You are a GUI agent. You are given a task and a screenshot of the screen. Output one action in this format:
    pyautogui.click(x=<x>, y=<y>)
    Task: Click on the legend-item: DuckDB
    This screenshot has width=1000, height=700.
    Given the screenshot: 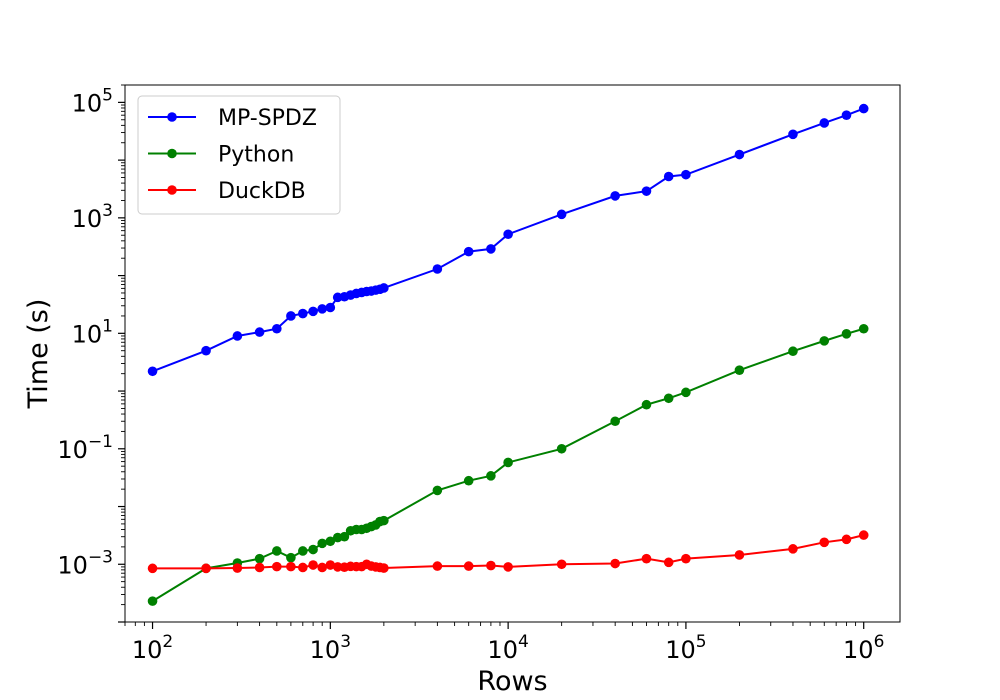 What is the action you would take?
    pyautogui.click(x=227, y=191)
    